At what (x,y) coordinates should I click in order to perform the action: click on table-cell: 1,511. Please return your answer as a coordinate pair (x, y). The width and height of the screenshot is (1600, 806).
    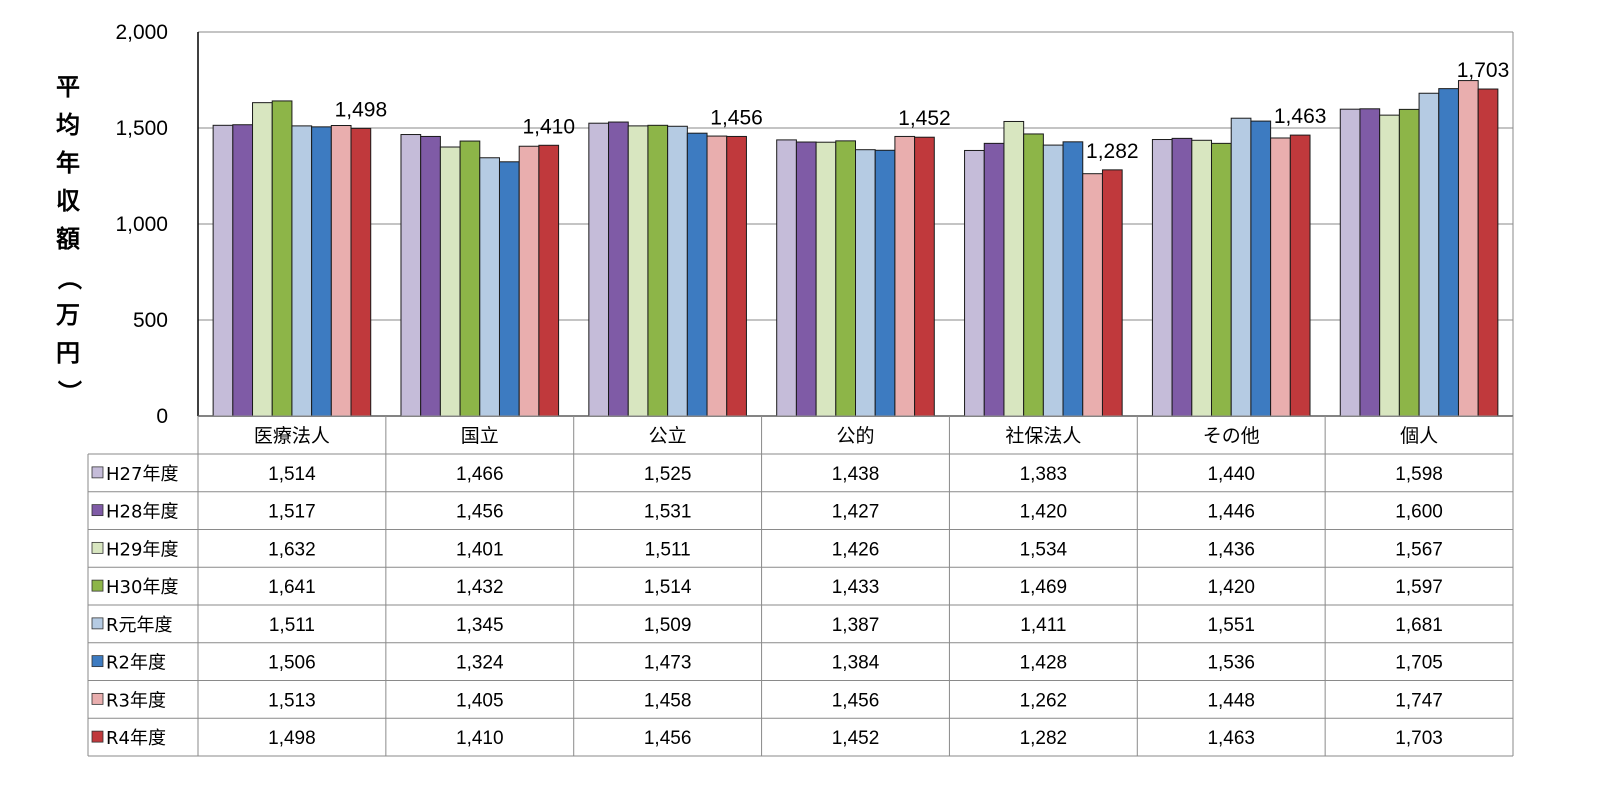
    Looking at the image, I should click on (292, 625).